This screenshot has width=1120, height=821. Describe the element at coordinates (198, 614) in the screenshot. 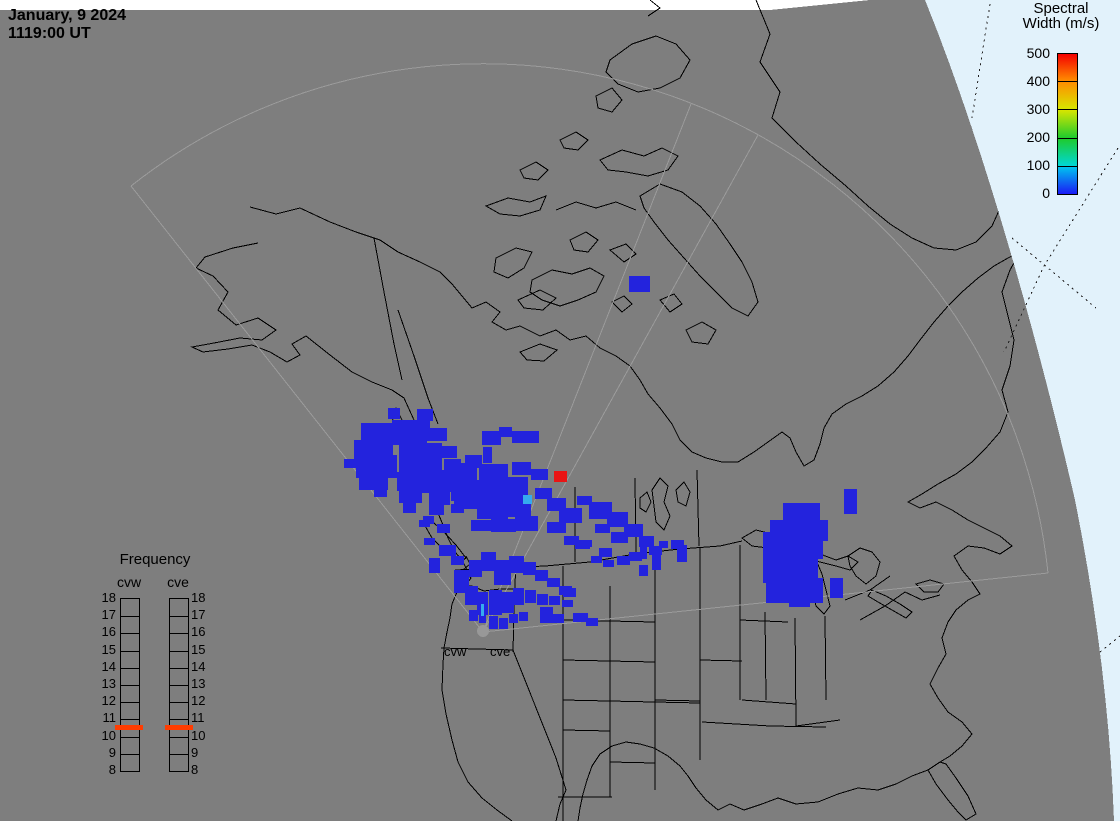

I see `frequency-tick-label: 17` at that location.